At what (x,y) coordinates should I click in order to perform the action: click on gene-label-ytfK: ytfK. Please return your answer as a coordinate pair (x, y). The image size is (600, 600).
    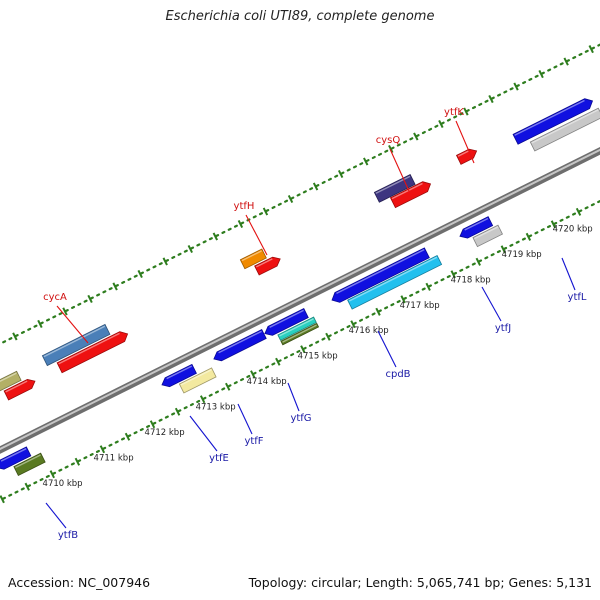
    Looking at the image, I should click on (454, 112).